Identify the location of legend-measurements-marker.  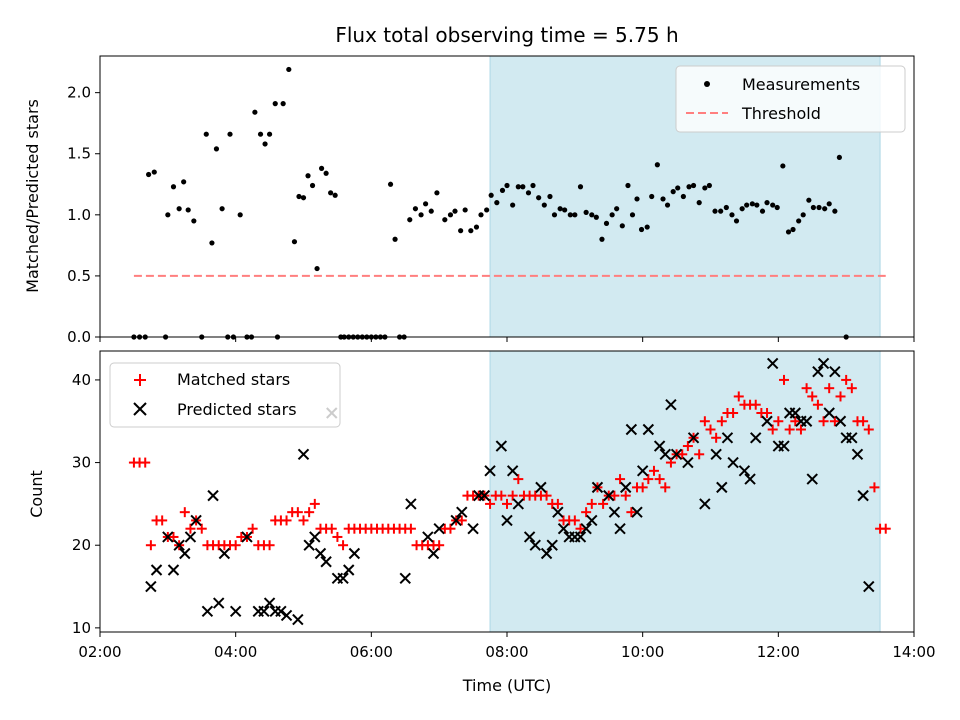
(707, 84).